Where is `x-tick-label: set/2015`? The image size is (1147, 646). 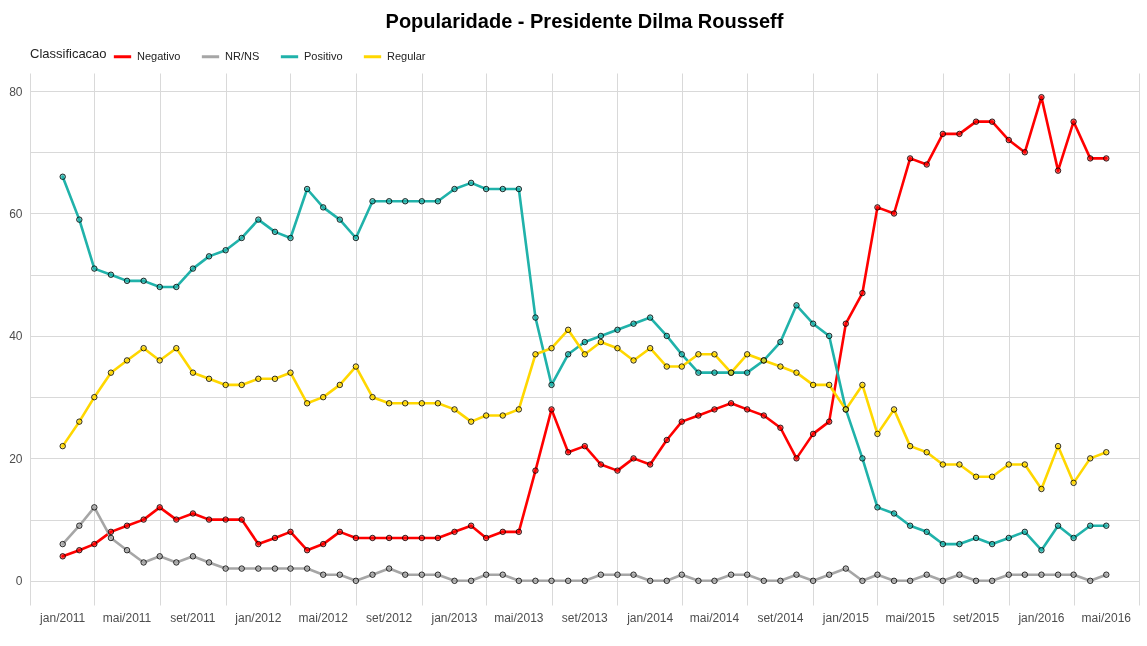
x-tick-label: set/2015 is located at coordinates (976, 618).